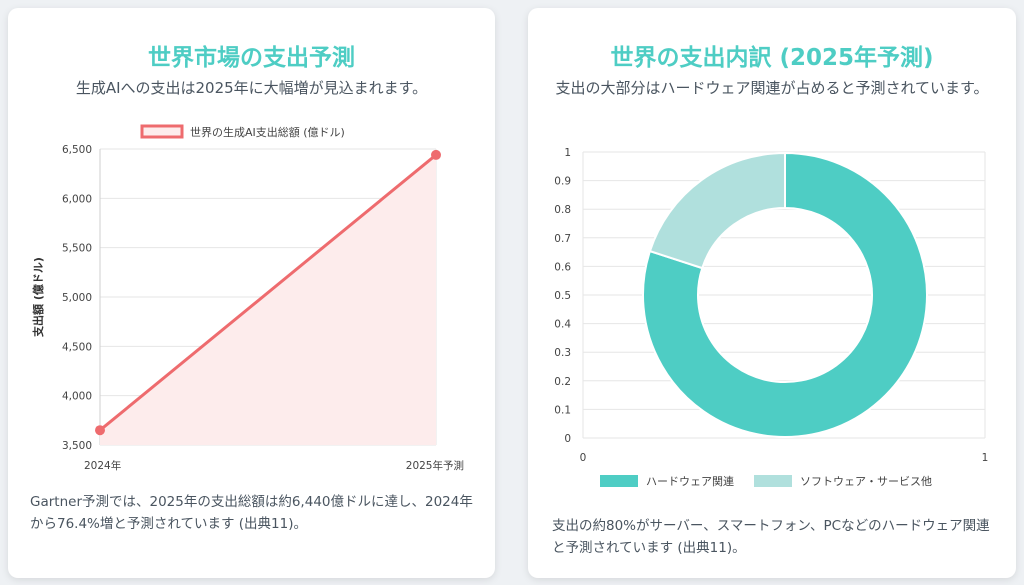  I want to click on y-tick-label: 0, so click(567, 439).